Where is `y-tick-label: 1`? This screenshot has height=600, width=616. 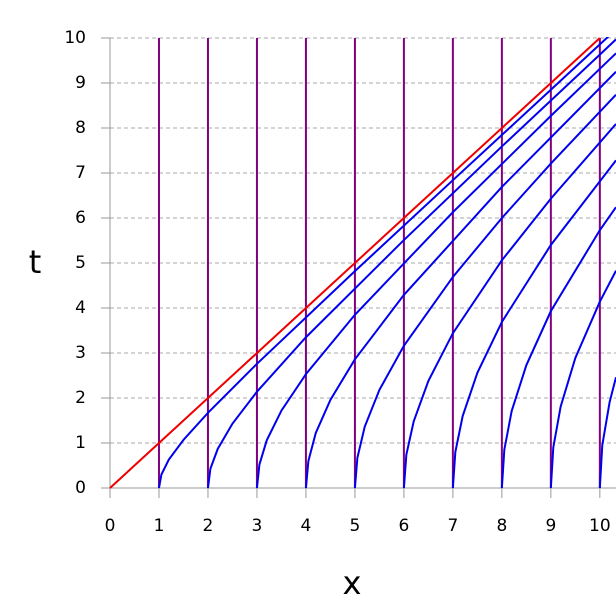 y-tick-label: 1 is located at coordinates (80, 443).